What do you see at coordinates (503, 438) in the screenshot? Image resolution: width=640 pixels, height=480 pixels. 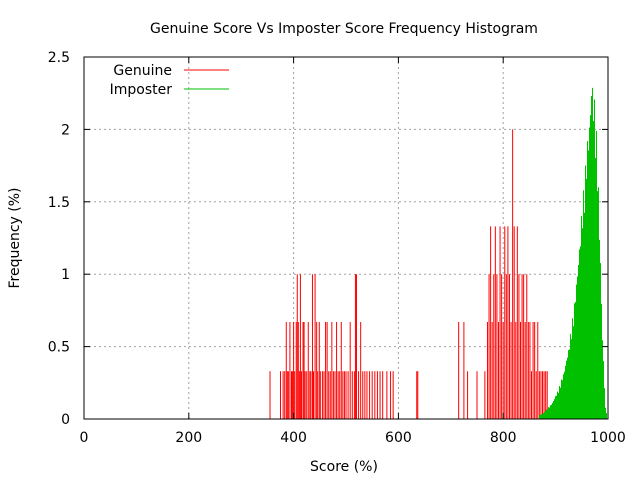 I see `x-tick-label: 800` at bounding box center [503, 438].